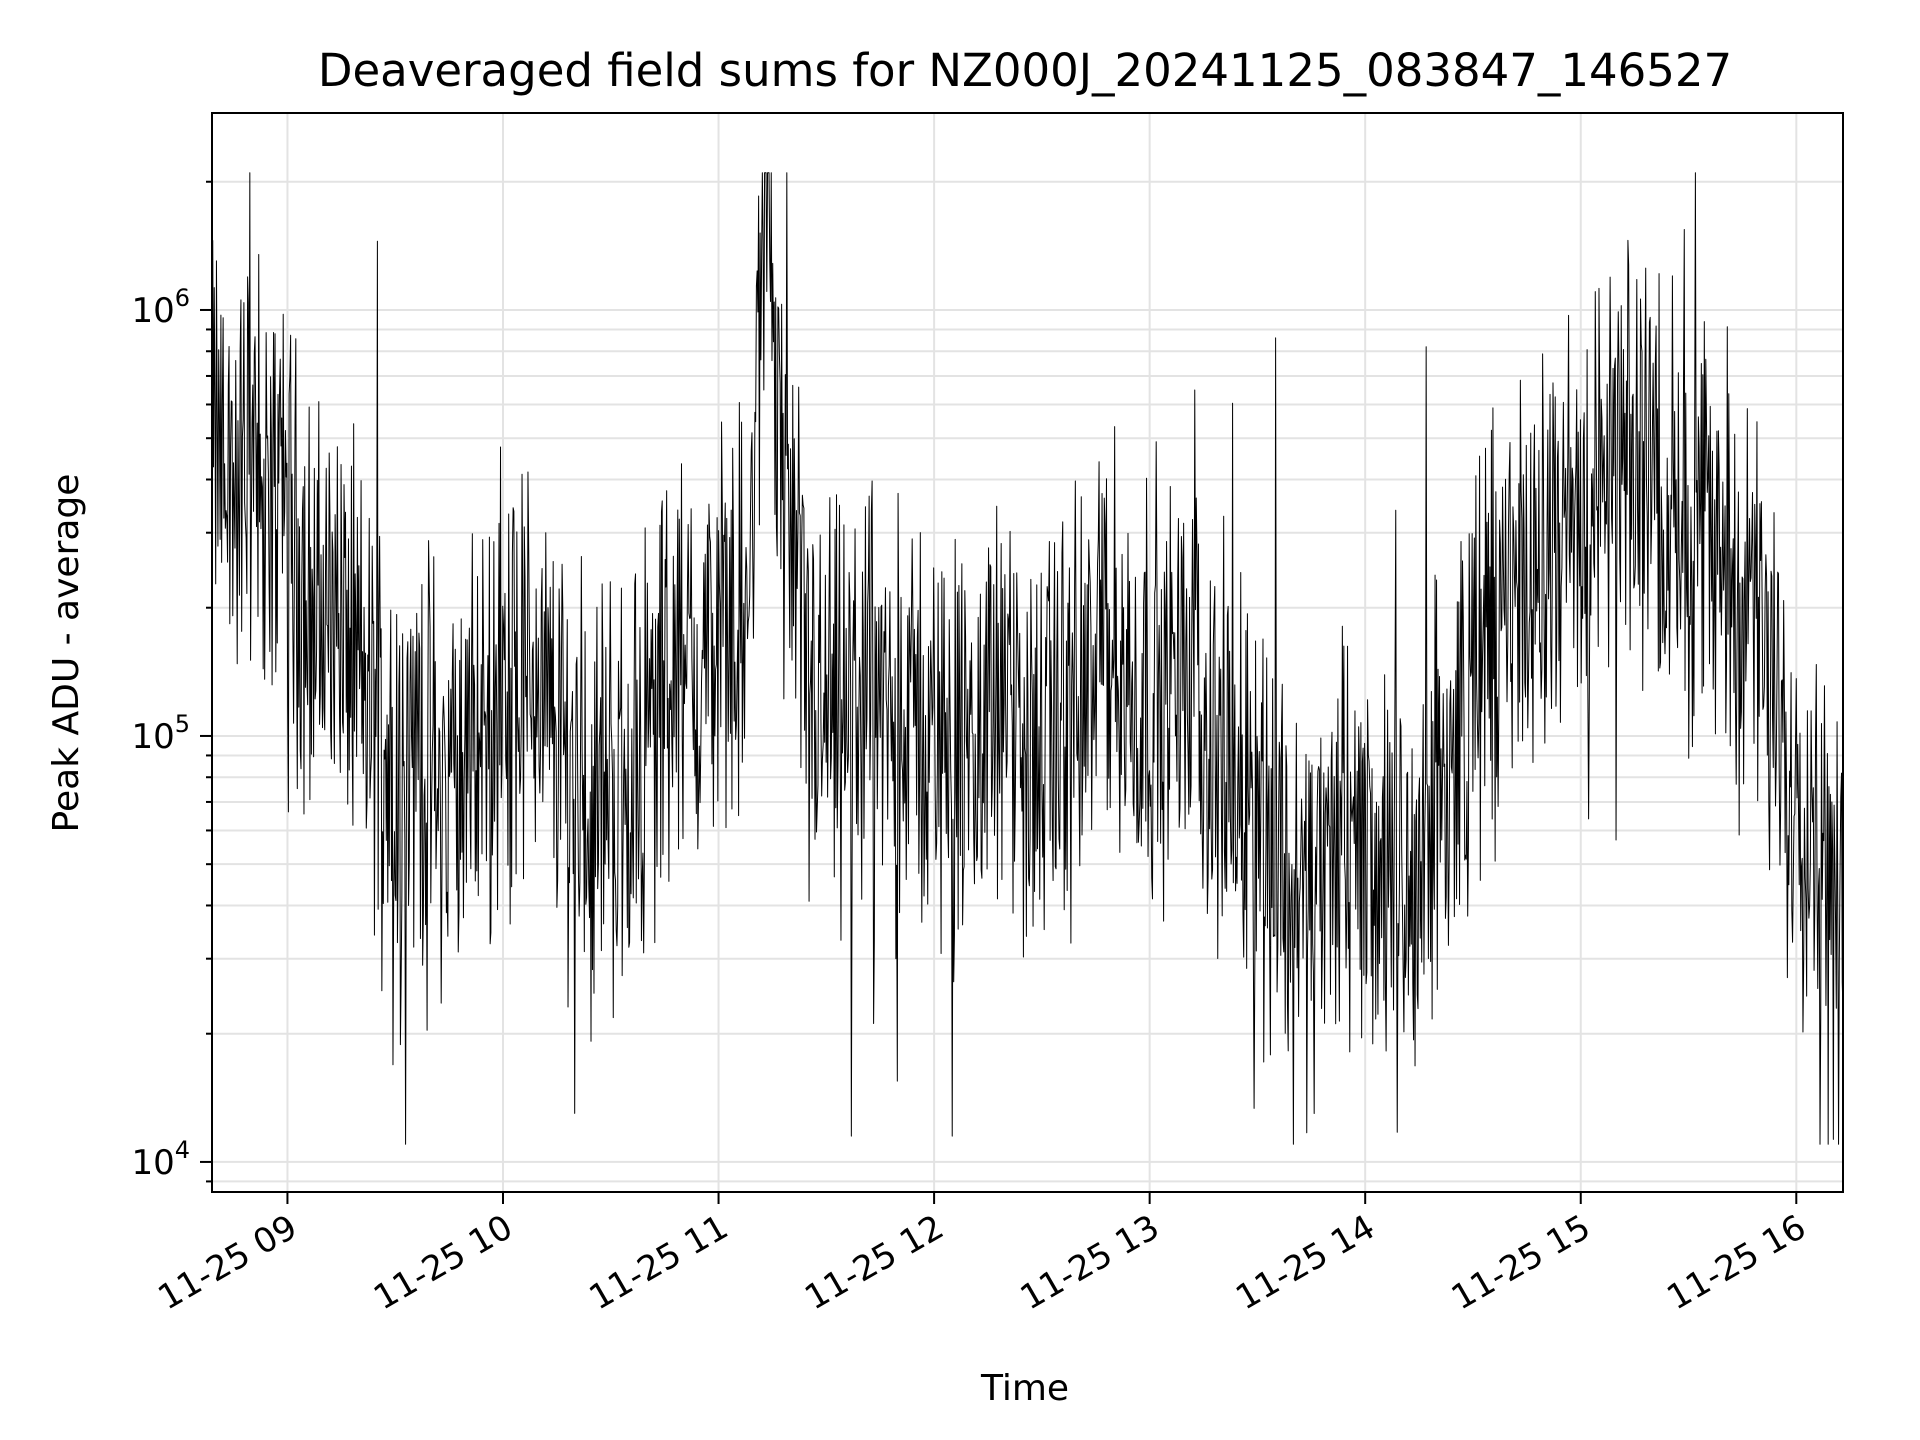  What do you see at coordinates (160, 733) in the screenshot?
I see `y-tick-label: 10⁵` at bounding box center [160, 733].